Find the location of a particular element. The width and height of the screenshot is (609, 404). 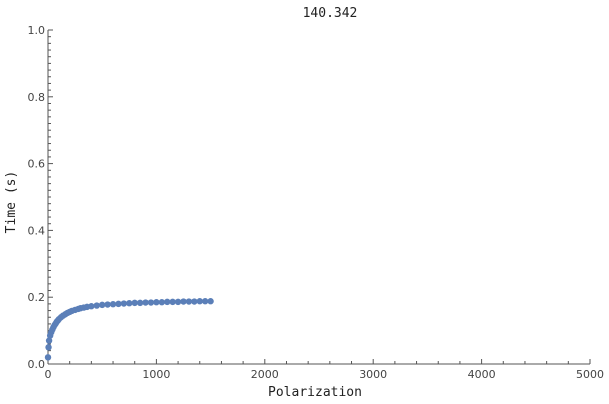

data-points is located at coordinates (129, 329).